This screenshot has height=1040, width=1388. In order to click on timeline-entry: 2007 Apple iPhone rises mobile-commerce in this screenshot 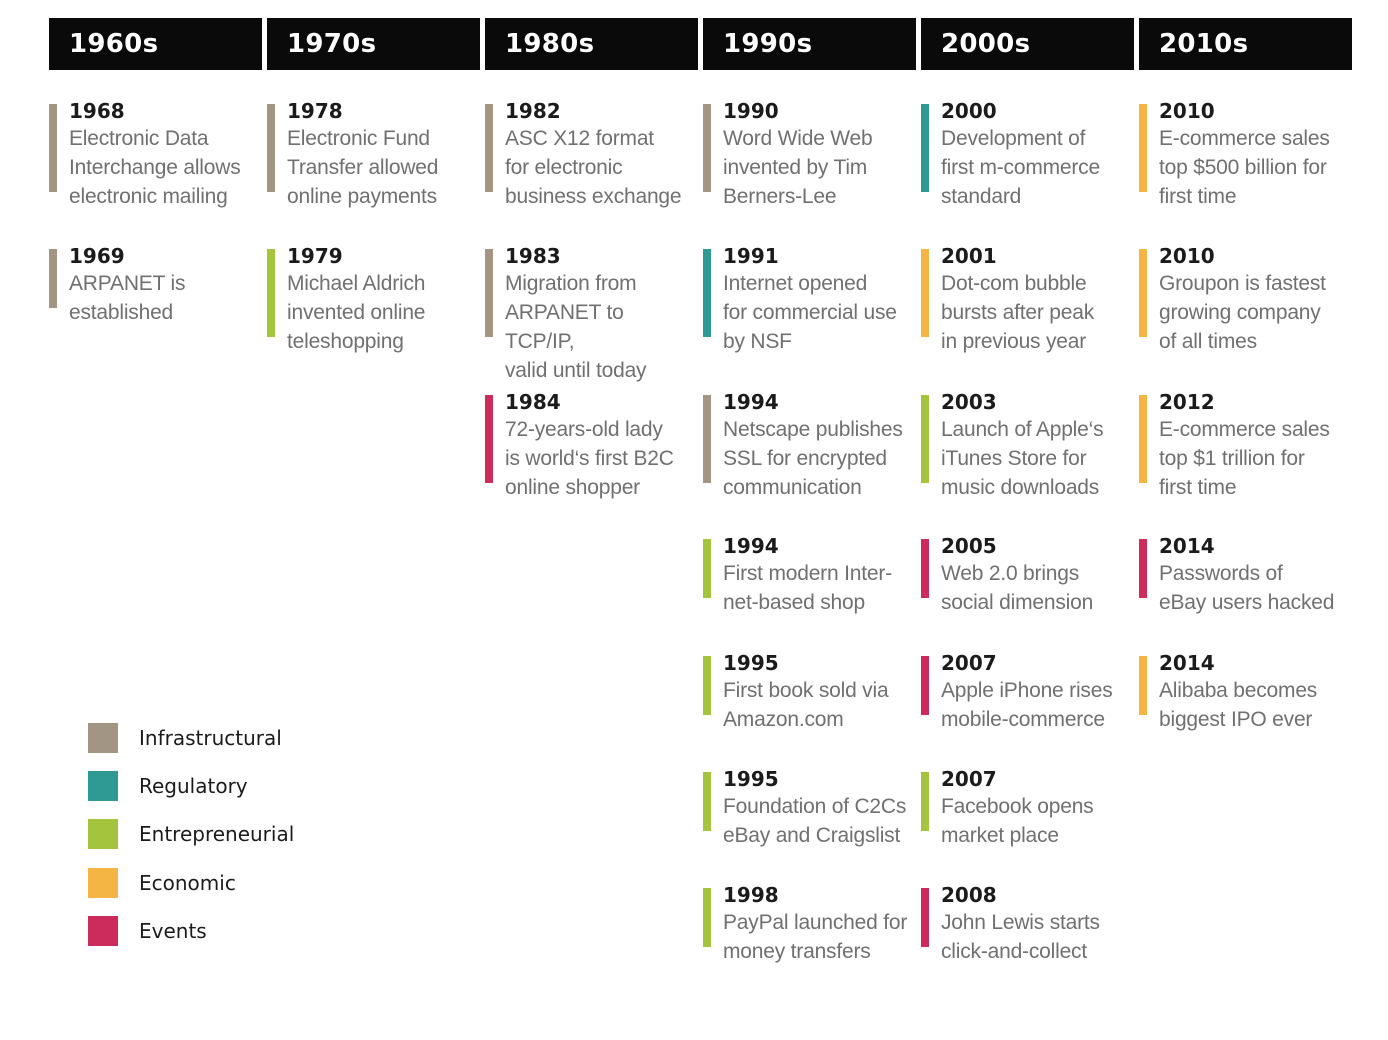, I will do `click(1026, 691)`.